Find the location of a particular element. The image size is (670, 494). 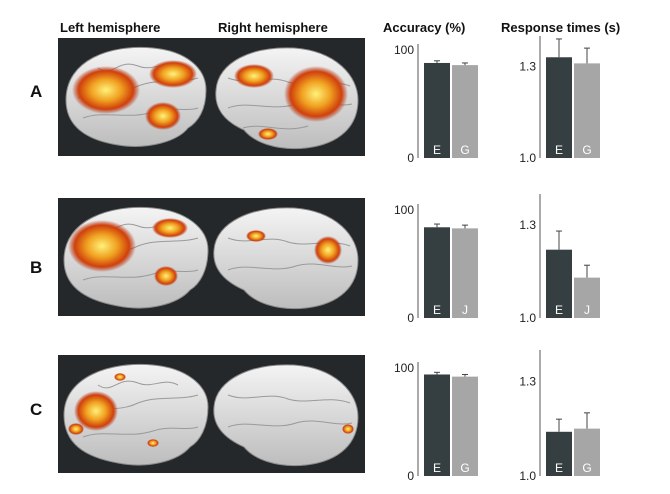

response-times-header: Response times (s) is located at coordinates (561, 27).